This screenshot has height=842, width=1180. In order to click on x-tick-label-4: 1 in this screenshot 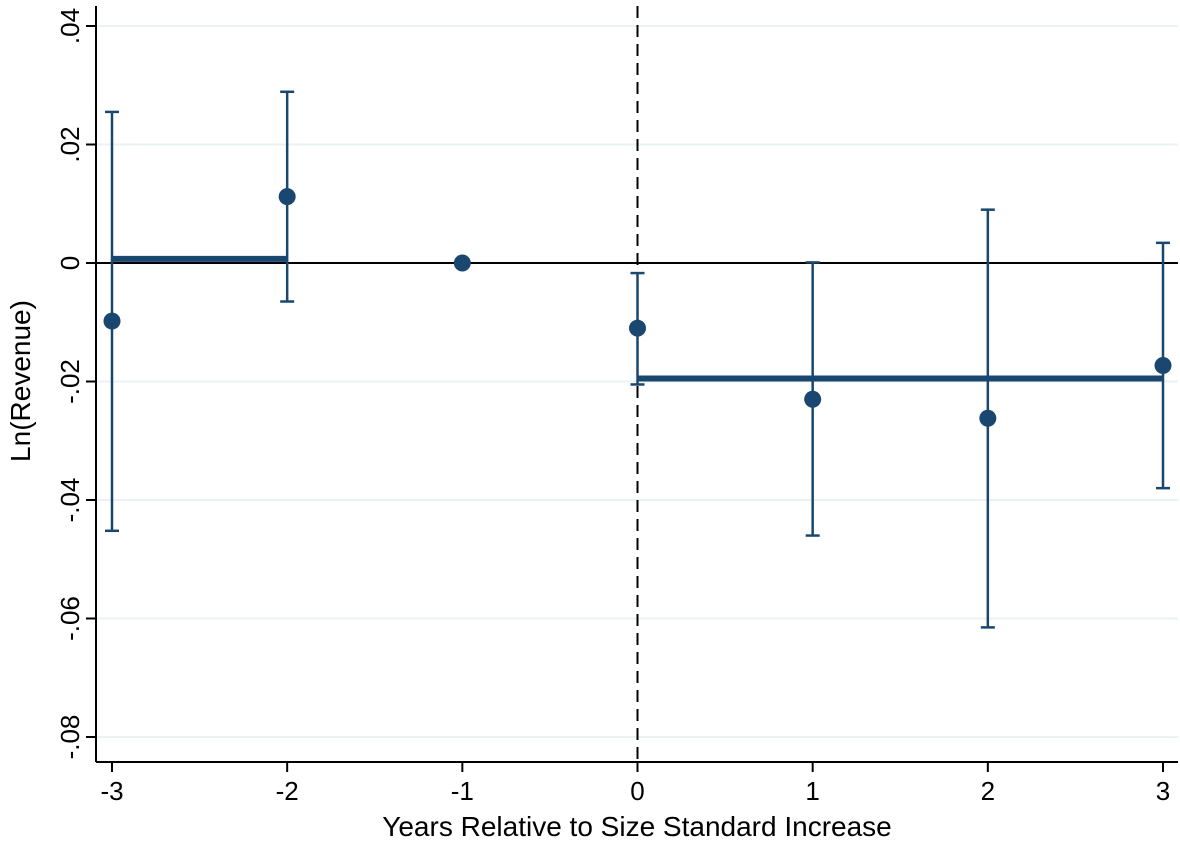, I will do `click(812, 791)`.